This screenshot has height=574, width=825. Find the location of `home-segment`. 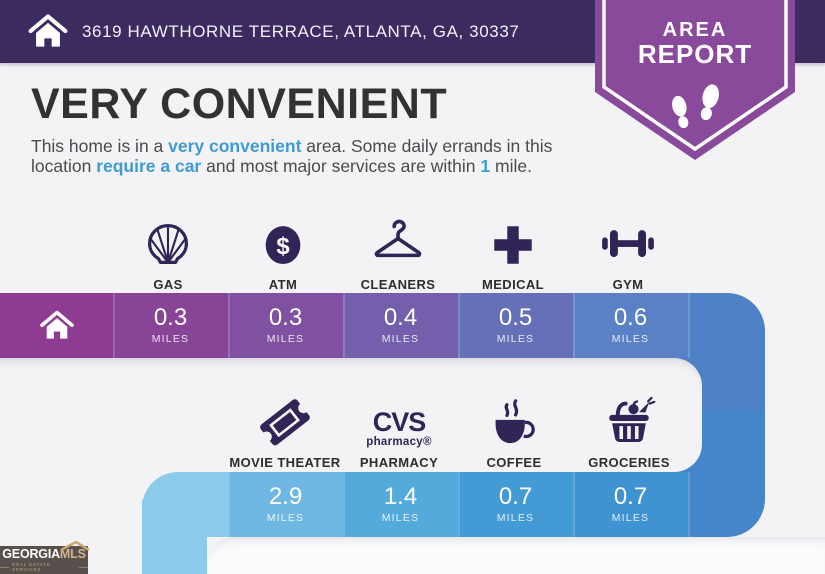

home-segment is located at coordinates (56, 325).